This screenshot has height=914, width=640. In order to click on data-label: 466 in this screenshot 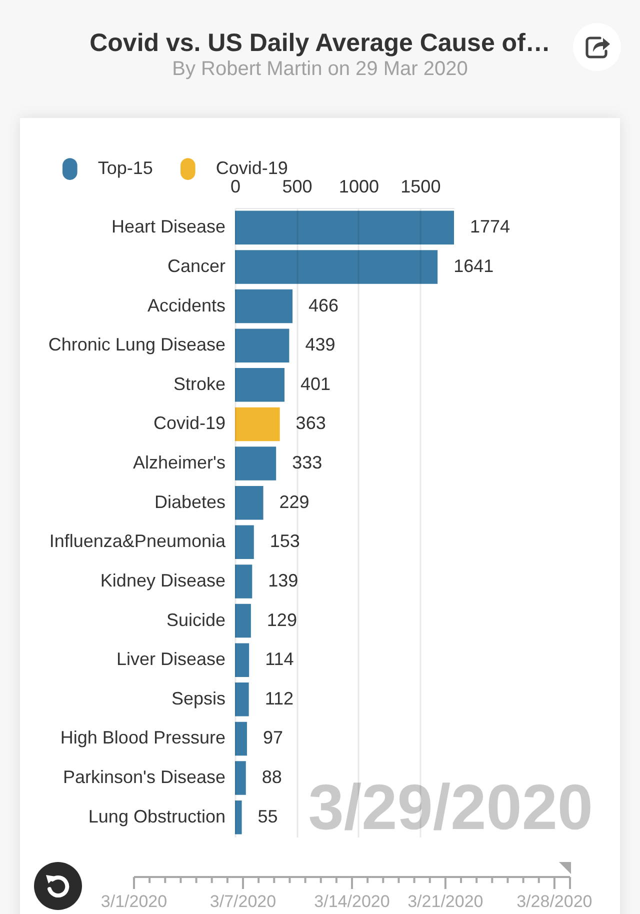, I will do `click(323, 305)`.